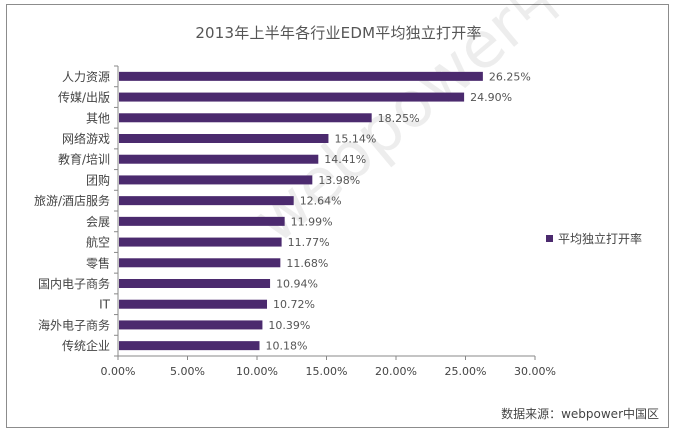 The width and height of the screenshot is (677, 436). I want to click on legend-label: 平均独立打开率, so click(600, 238).